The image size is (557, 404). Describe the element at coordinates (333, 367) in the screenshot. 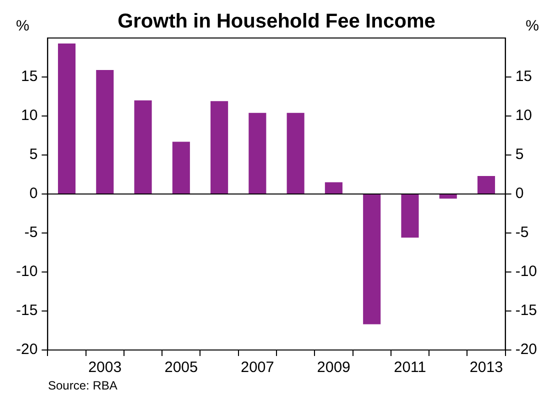

I see `x-tick-label: 2009` at that location.